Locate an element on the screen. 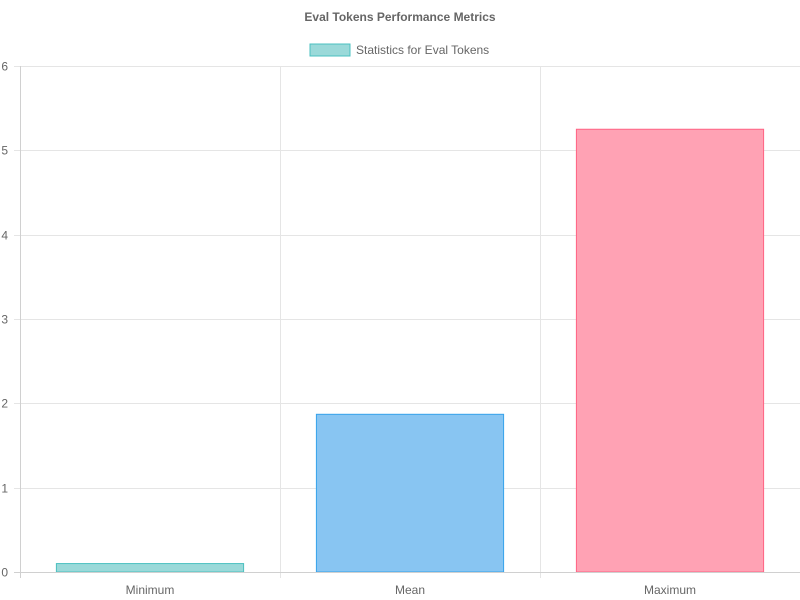 This screenshot has height=600, width=800. chart-title: Eval Tokens Performance Metrics is located at coordinates (400, 17).